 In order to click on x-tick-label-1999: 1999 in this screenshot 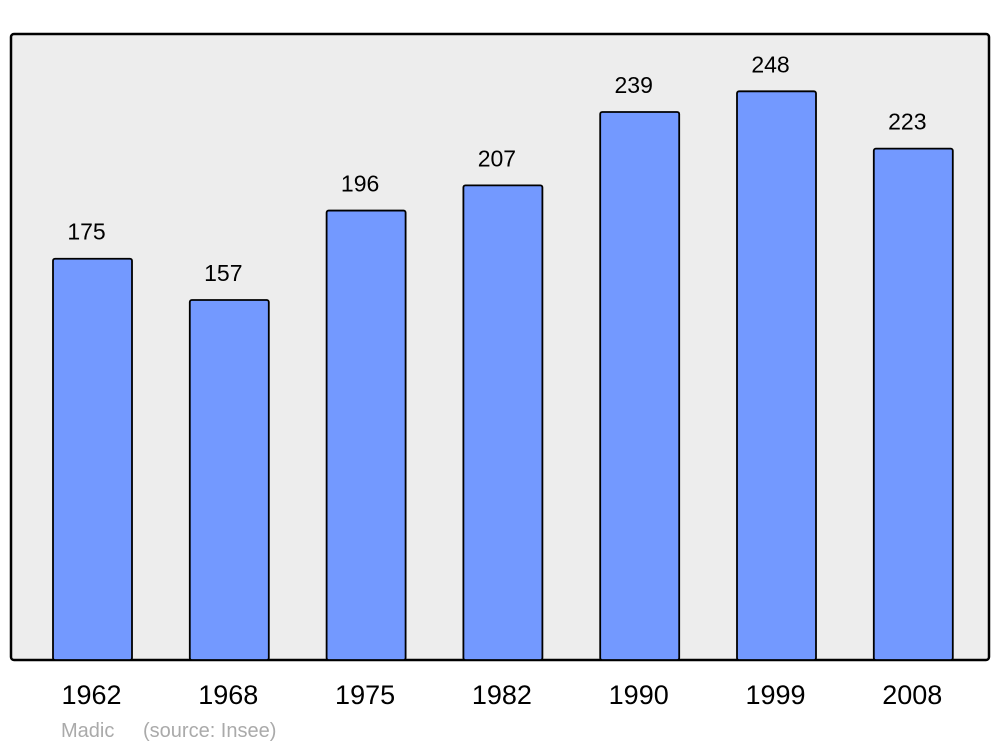, I will do `click(775, 695)`.